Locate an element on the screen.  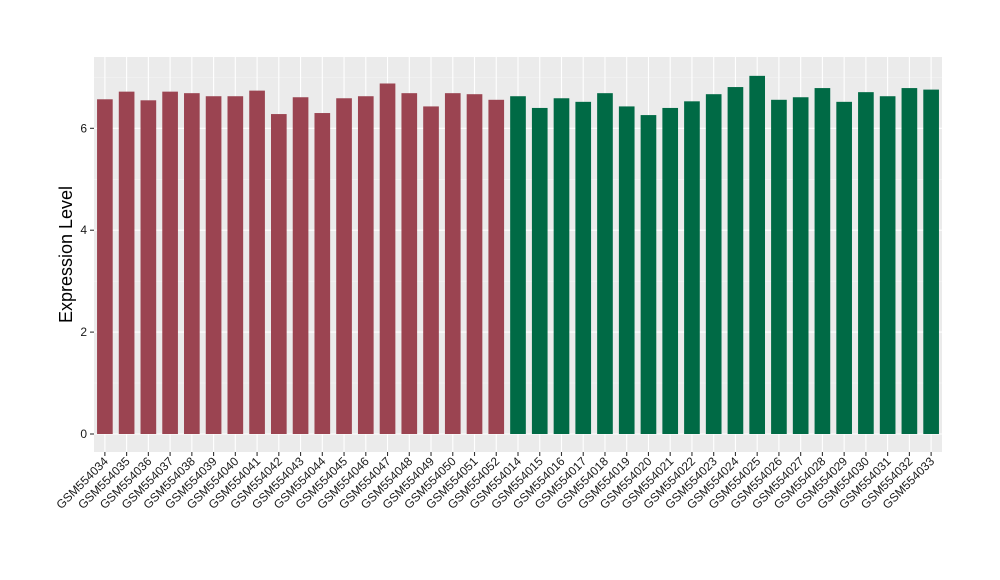
bar-GSM554034 is located at coordinates (105, 267).